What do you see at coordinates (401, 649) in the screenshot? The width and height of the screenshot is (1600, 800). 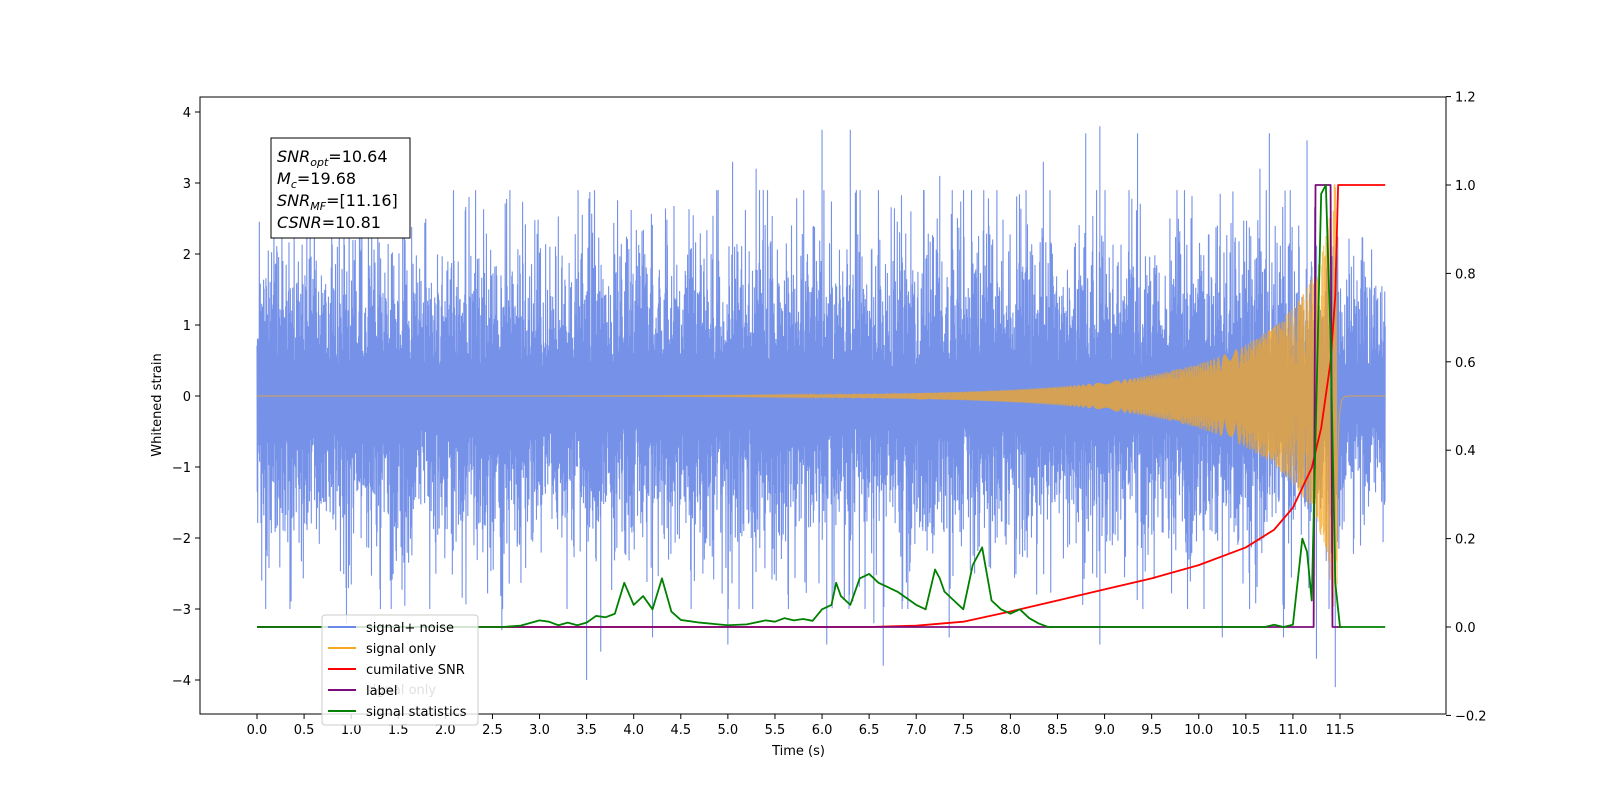 I see `legend-label: signal only` at bounding box center [401, 649].